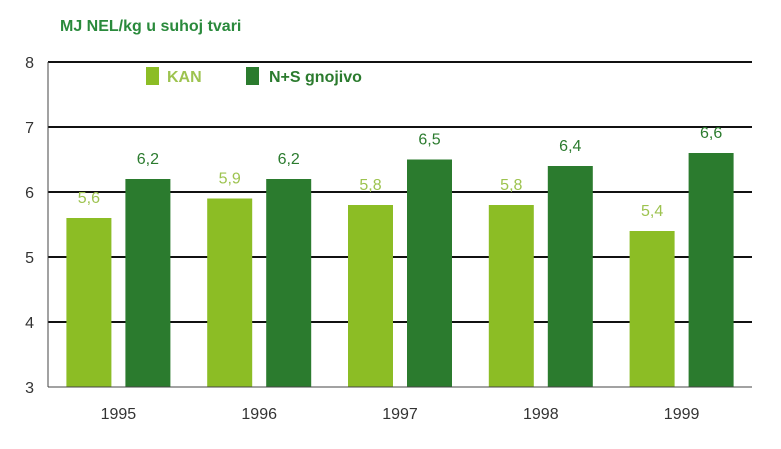 Image resolution: width=781 pixels, height=449 pixels. What do you see at coordinates (230, 179) in the screenshot?
I see `data-label-kan: 5,9` at bounding box center [230, 179].